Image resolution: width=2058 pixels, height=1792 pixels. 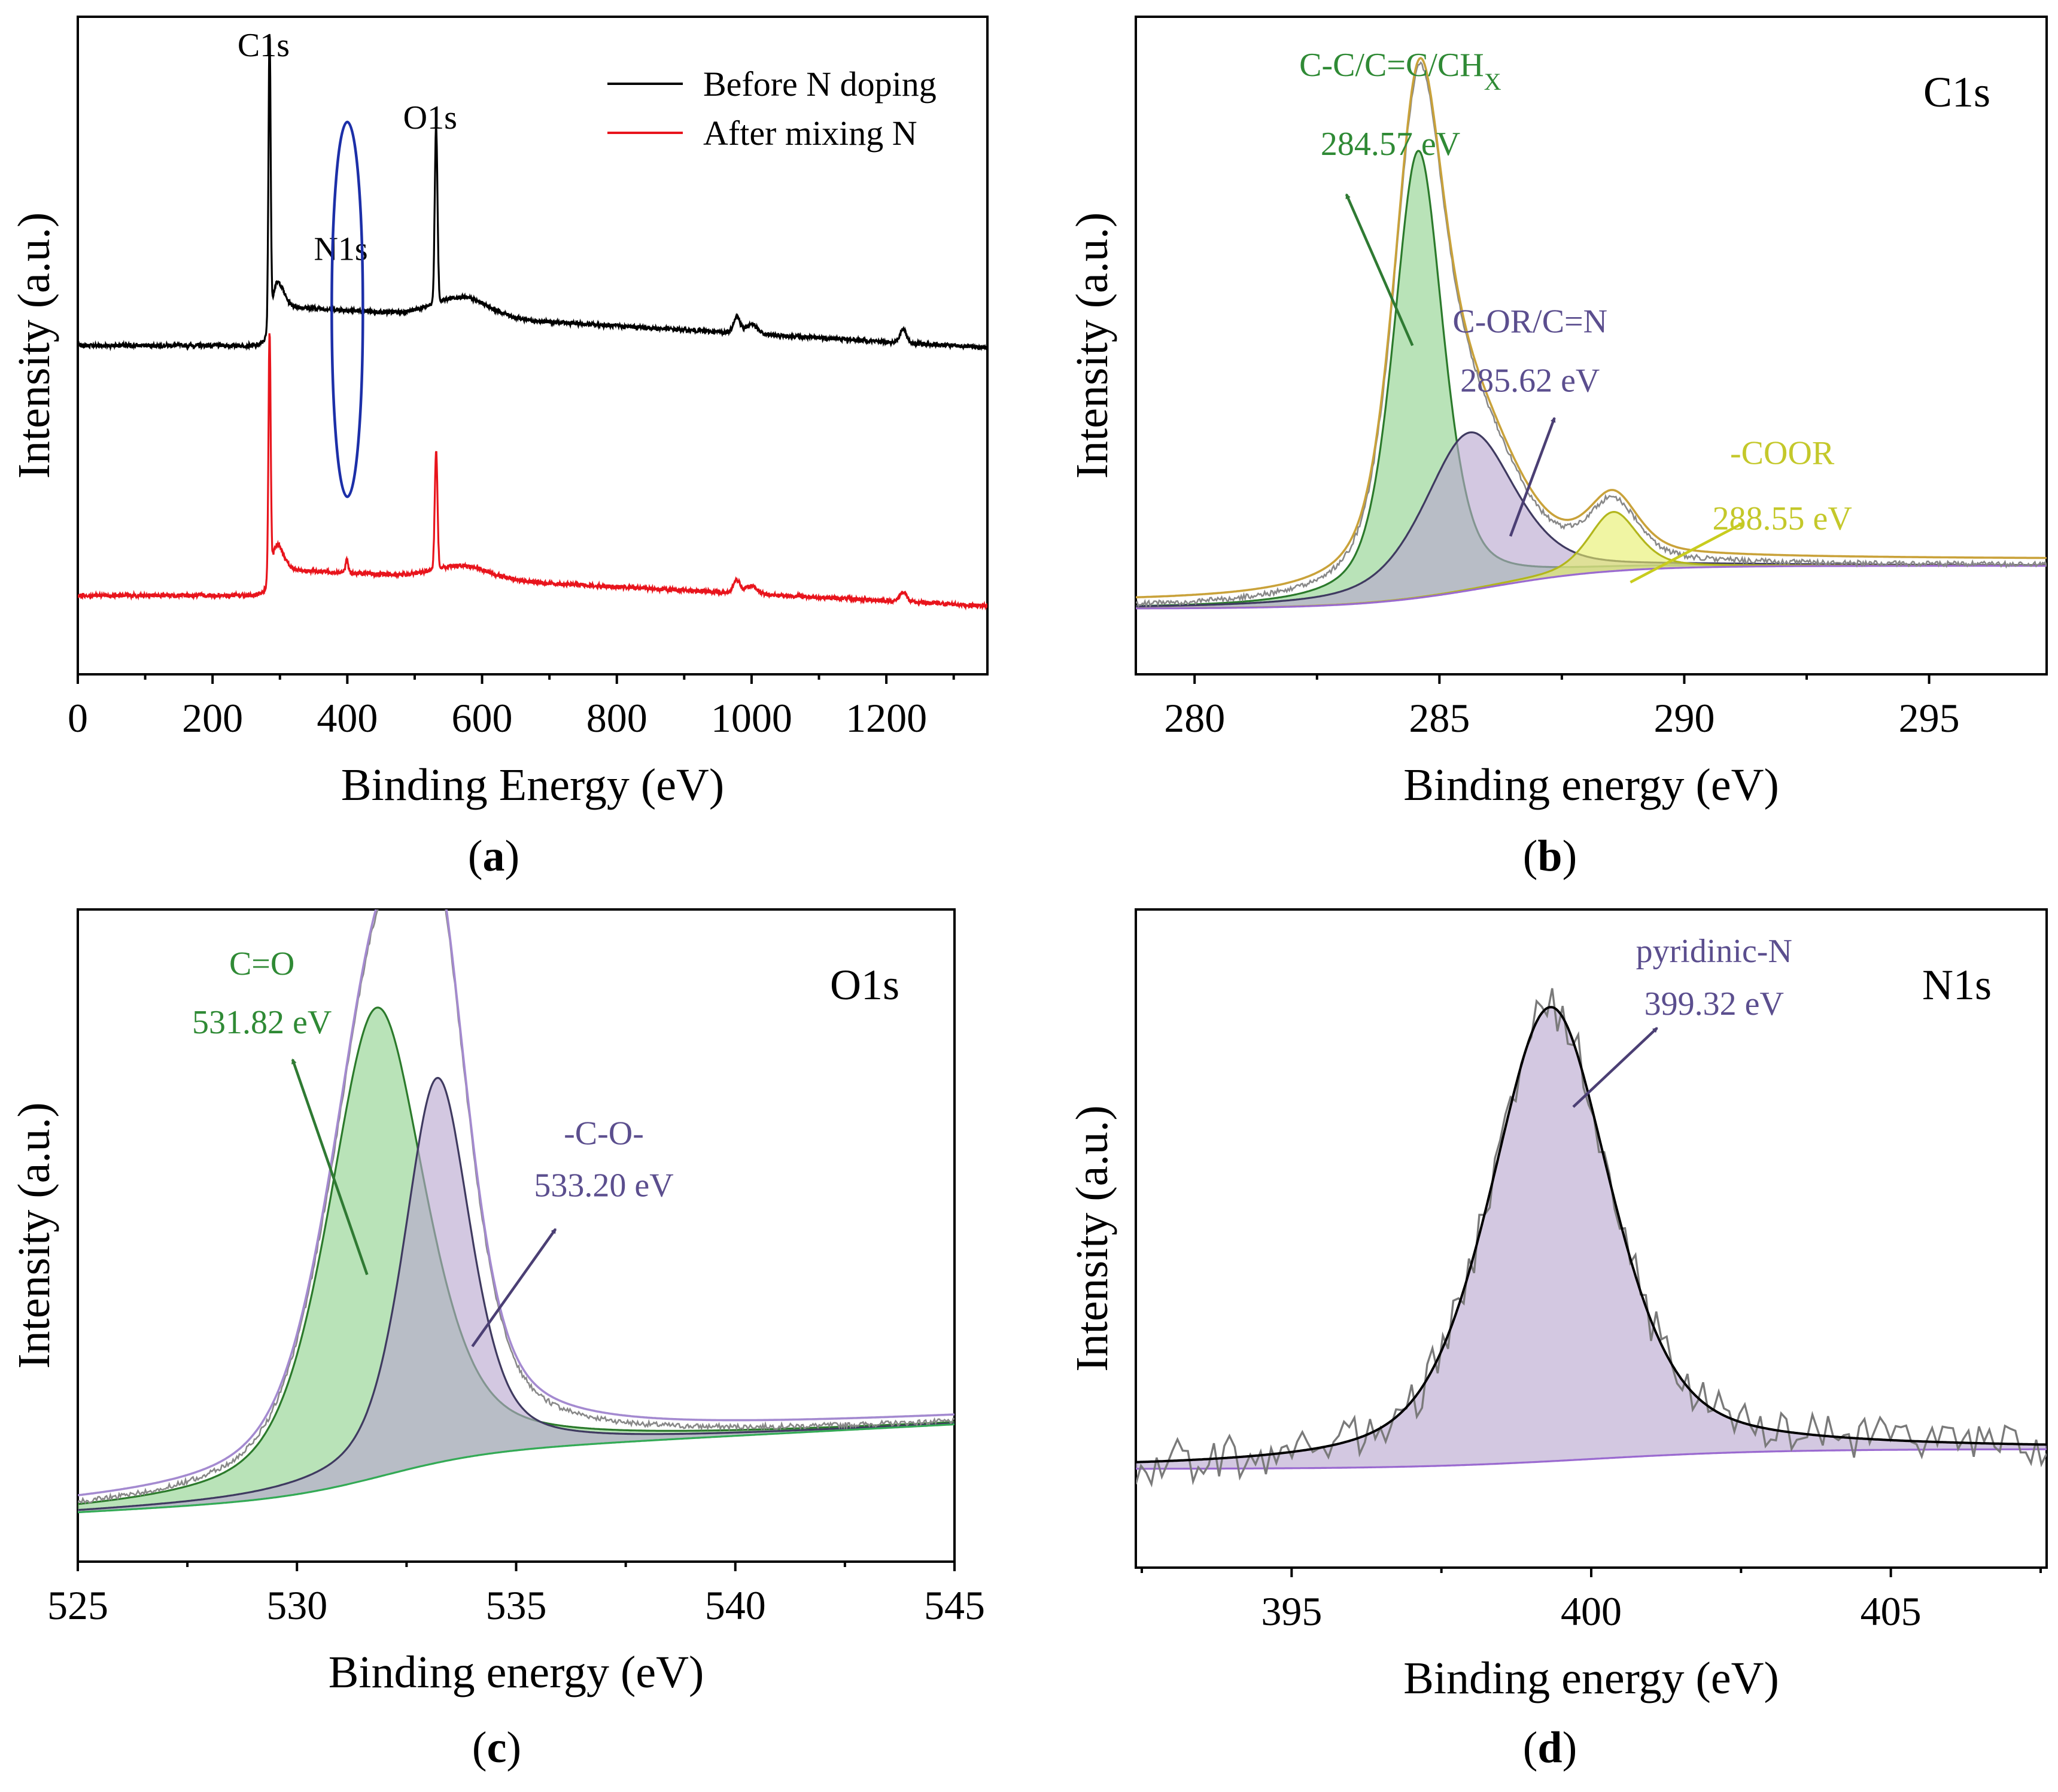 What do you see at coordinates (78, 718) in the screenshot?
I see `x-tick-label: 0` at bounding box center [78, 718].